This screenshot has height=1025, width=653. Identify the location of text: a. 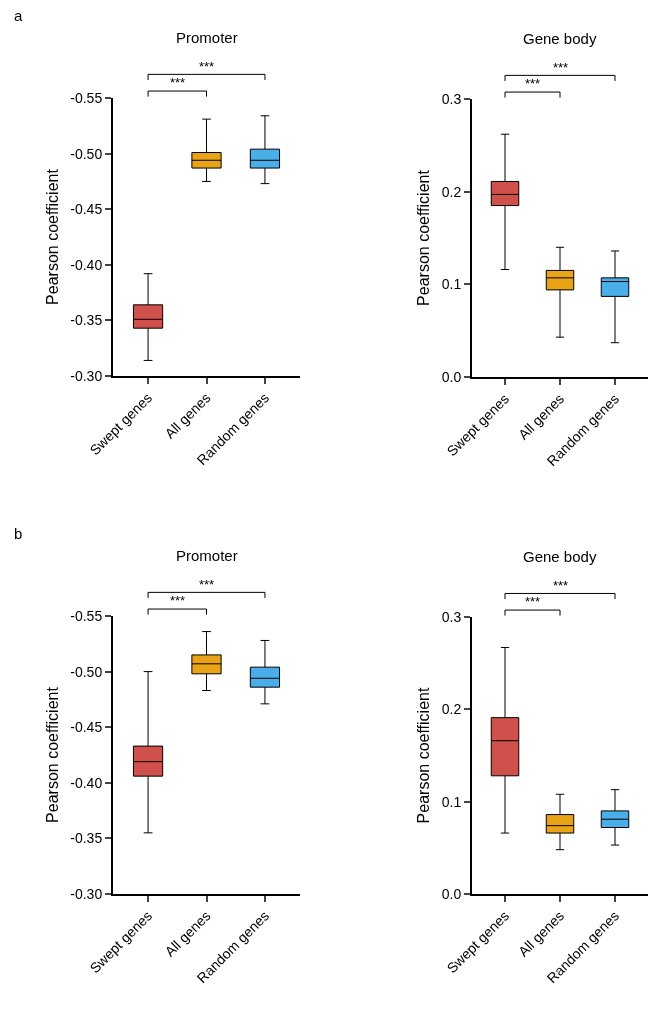
(18, 15).